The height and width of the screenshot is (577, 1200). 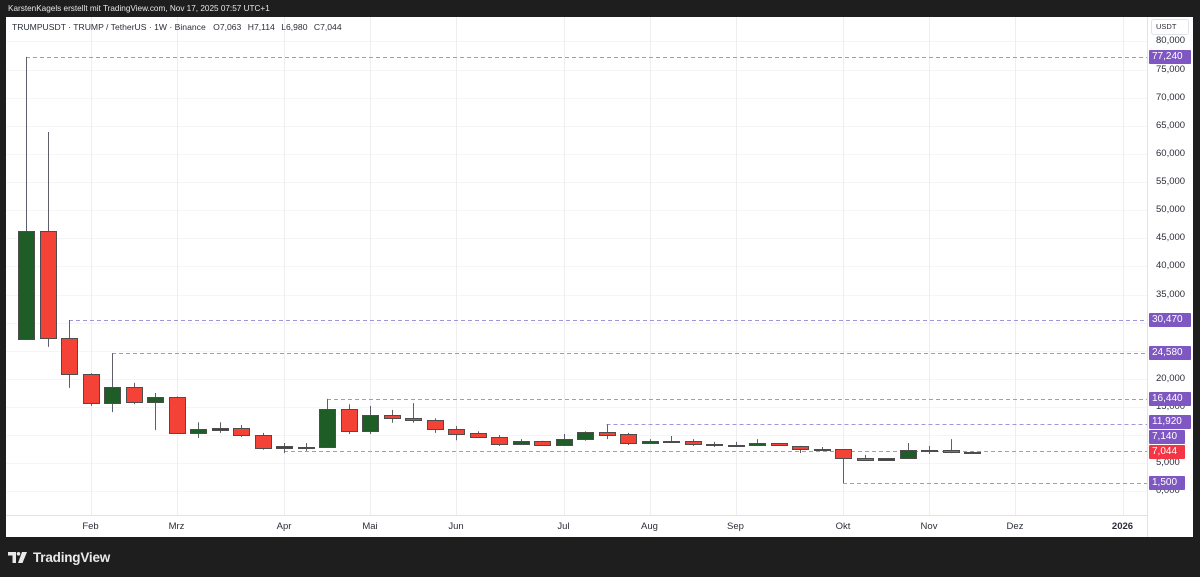 What do you see at coordinates (1171, 210) in the screenshot?
I see `price-tick-label: 50,000` at bounding box center [1171, 210].